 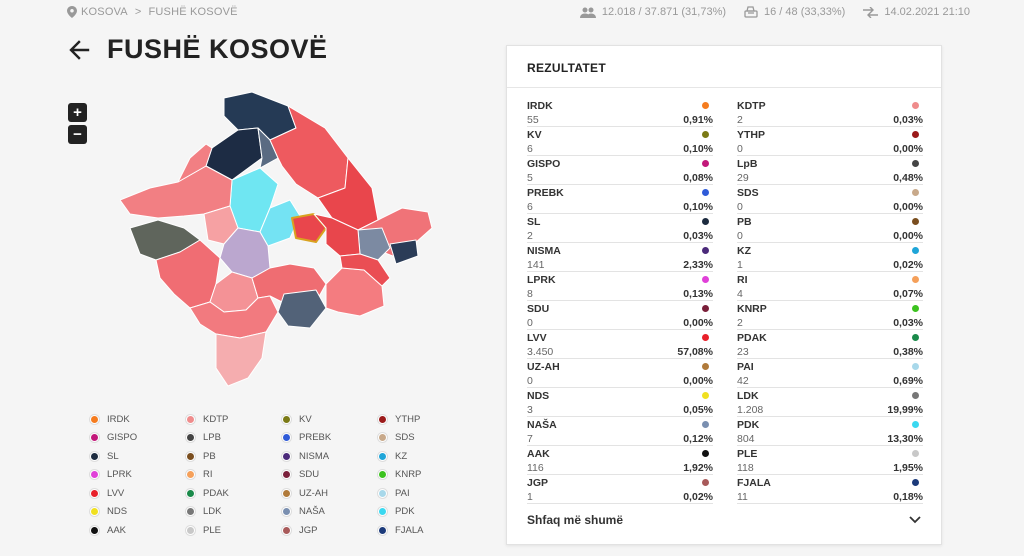 What do you see at coordinates (533, 120) in the screenshot?
I see `party-votes: 55` at bounding box center [533, 120].